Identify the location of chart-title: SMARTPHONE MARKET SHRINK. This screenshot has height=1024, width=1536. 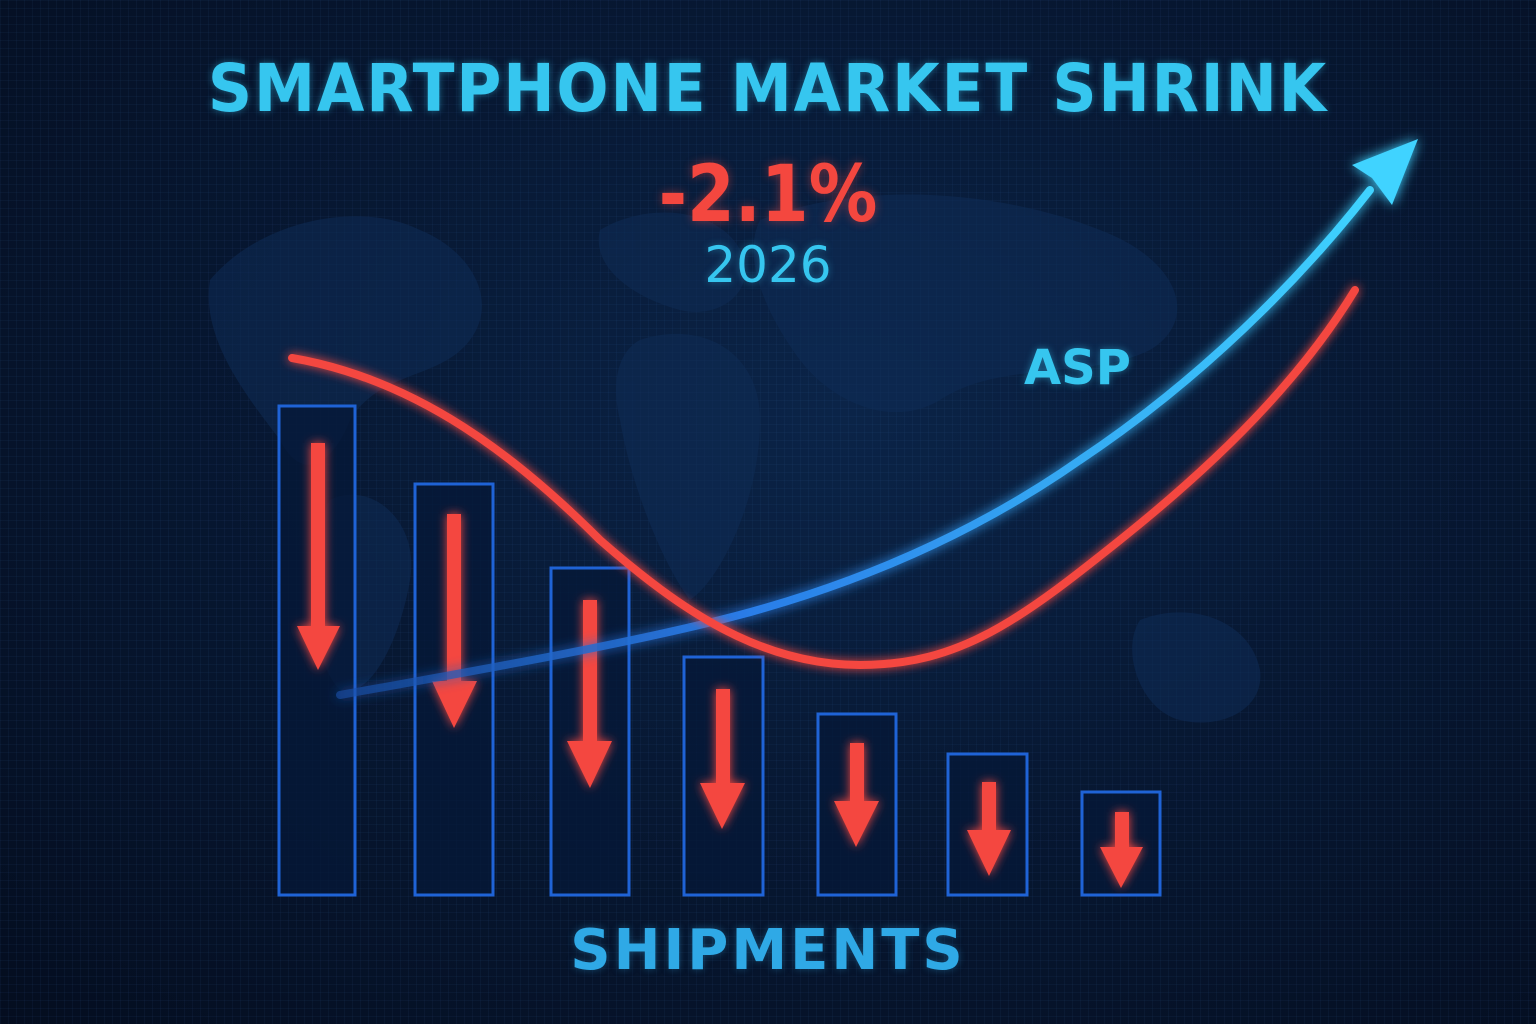
(768, 88).